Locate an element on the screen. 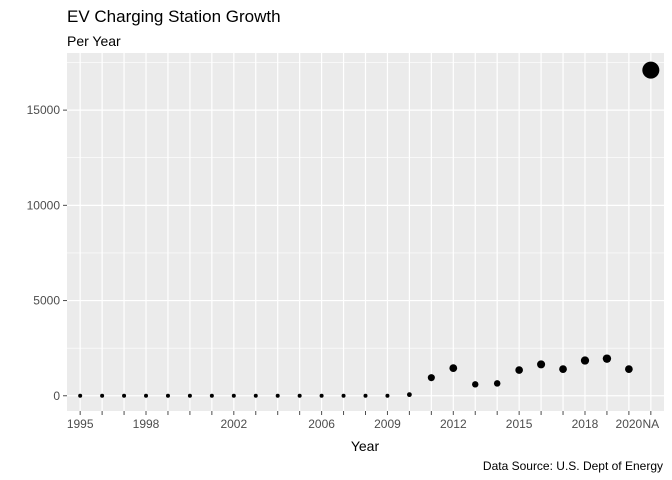 The height and width of the screenshot is (480, 672). x-axis-title: Year is located at coordinates (365, 446).